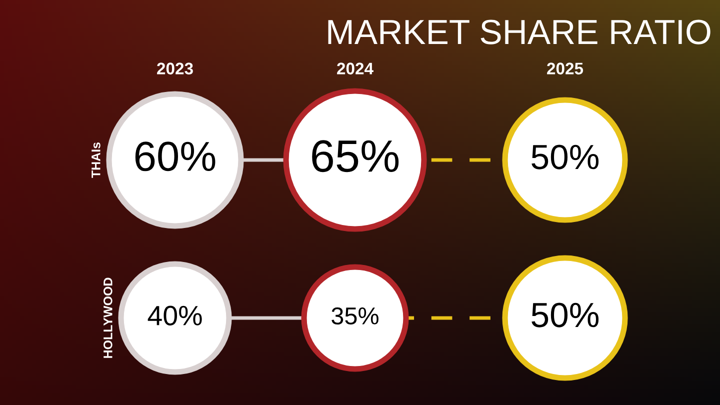 The height and width of the screenshot is (405, 720). I want to click on text: HOLLYWOOD, so click(108, 318).